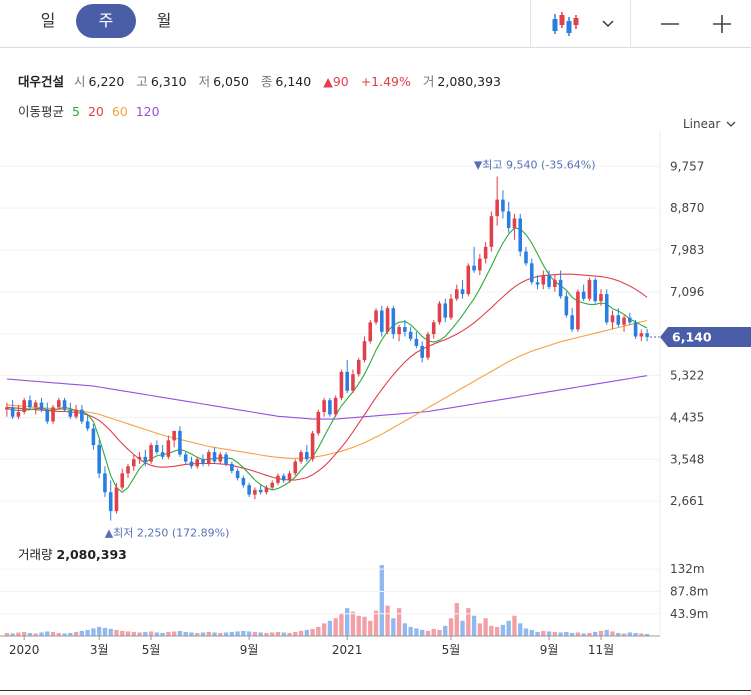 Image resolution: width=751 pixels, height=695 pixels. I want to click on zoom-out-button, so click(670, 24).